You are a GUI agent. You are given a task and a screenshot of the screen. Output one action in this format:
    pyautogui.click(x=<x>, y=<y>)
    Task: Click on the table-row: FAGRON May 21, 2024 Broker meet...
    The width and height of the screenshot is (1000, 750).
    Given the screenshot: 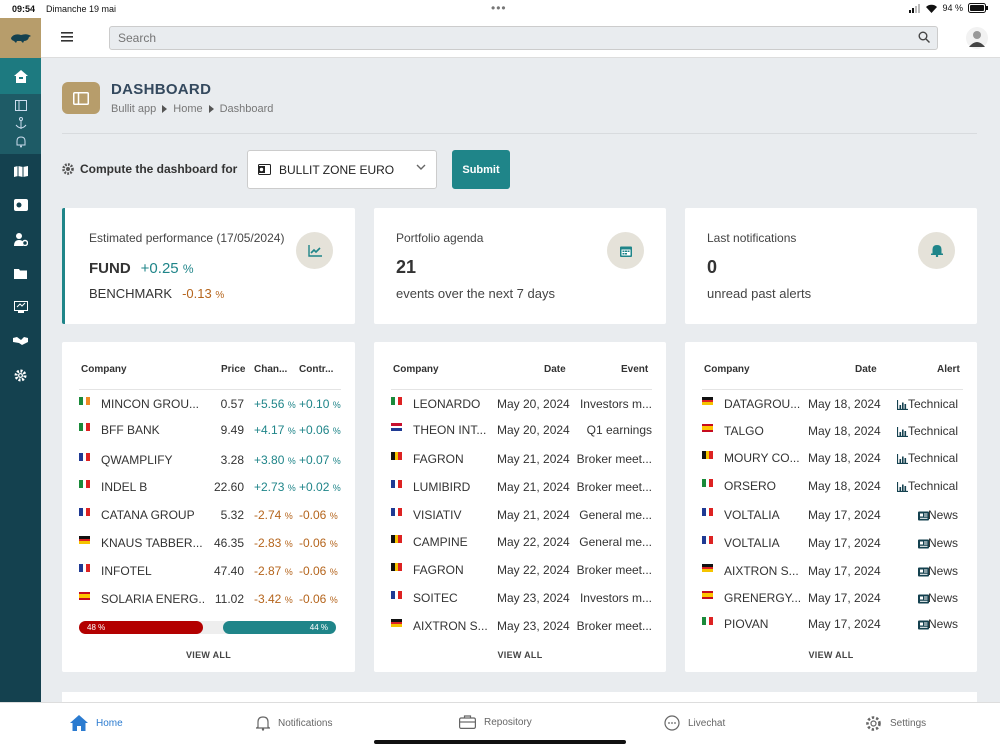 What is the action you would take?
    pyautogui.click(x=521, y=460)
    